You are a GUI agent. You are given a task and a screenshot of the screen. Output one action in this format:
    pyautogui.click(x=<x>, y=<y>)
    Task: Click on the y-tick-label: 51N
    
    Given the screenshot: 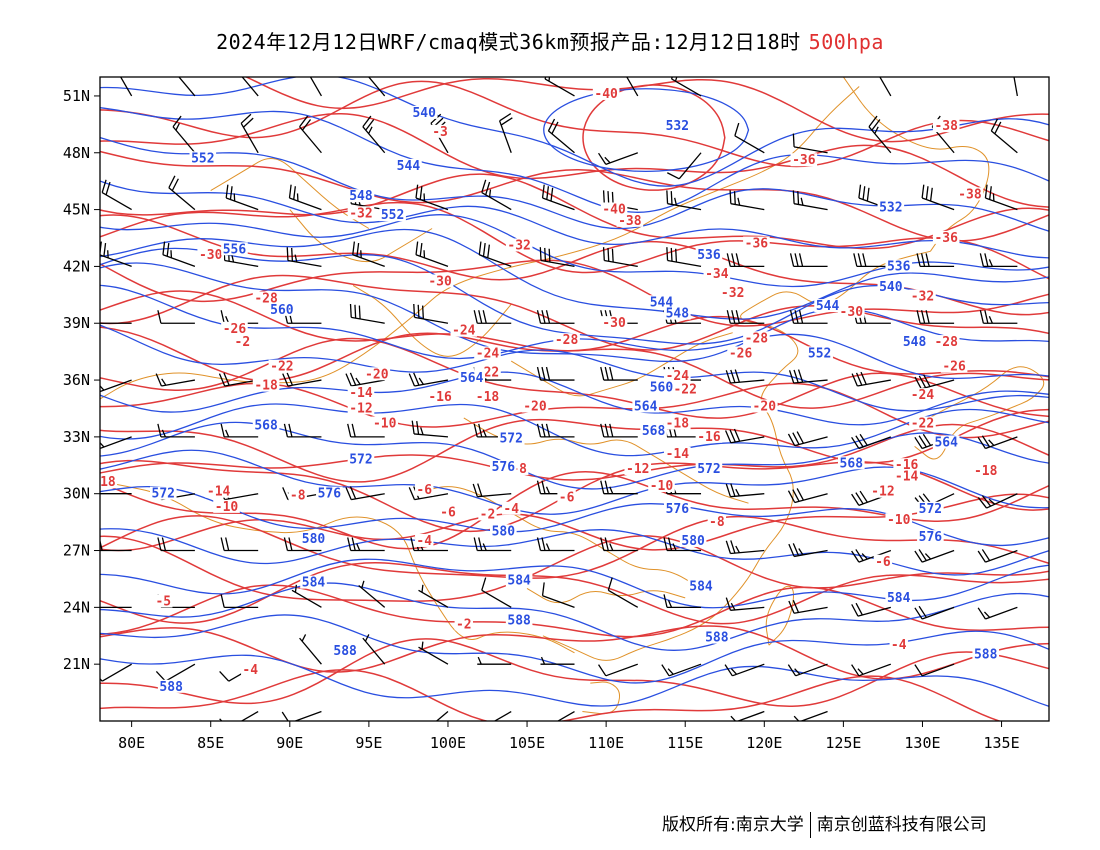 What is the action you would take?
    pyautogui.click(x=76, y=96)
    